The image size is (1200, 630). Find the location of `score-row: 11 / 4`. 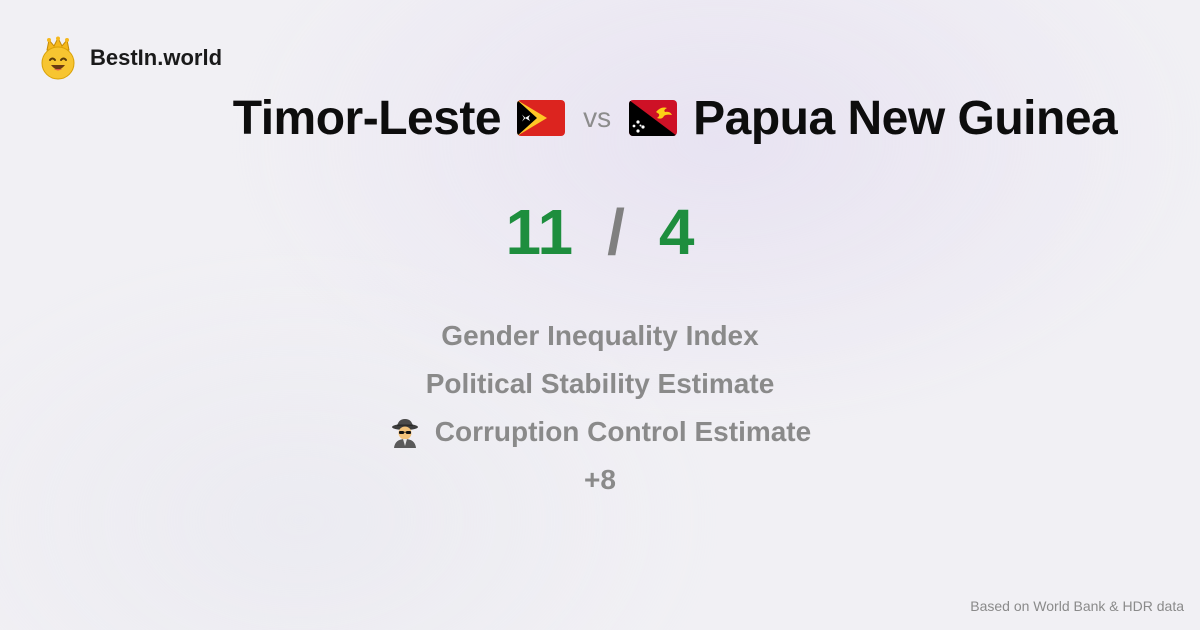

score-row: 11 / 4 is located at coordinates (600, 232).